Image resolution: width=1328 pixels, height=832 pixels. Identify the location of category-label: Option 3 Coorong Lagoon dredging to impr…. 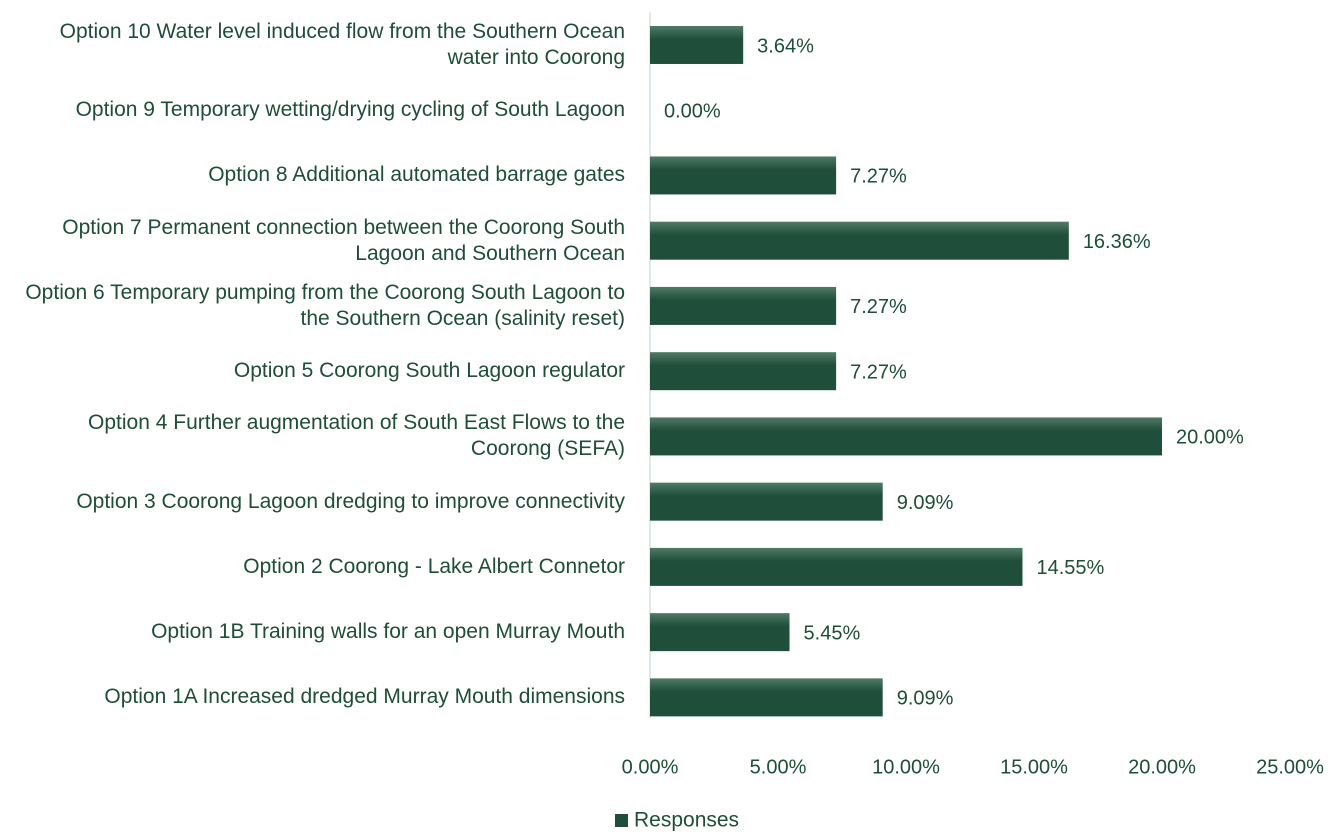
(350, 501).